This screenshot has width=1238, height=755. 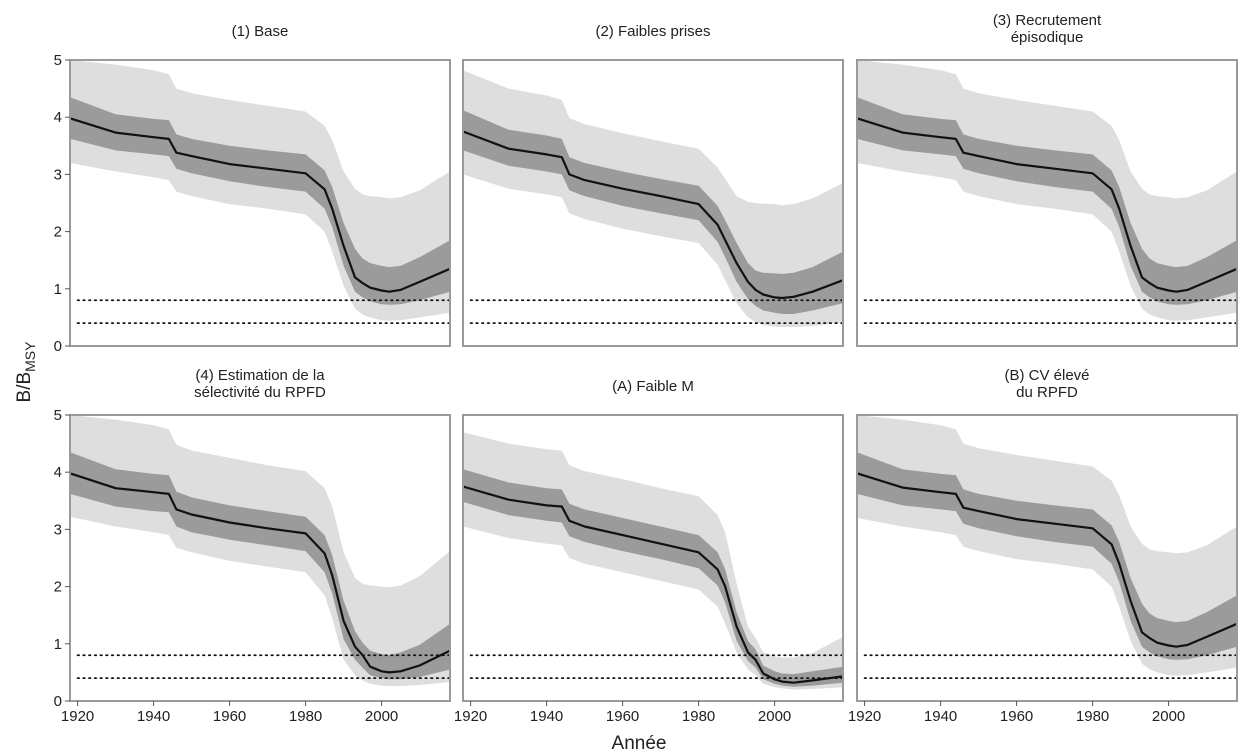 I want to click on panel-title: (B) CV élevé, so click(x=1046, y=375).